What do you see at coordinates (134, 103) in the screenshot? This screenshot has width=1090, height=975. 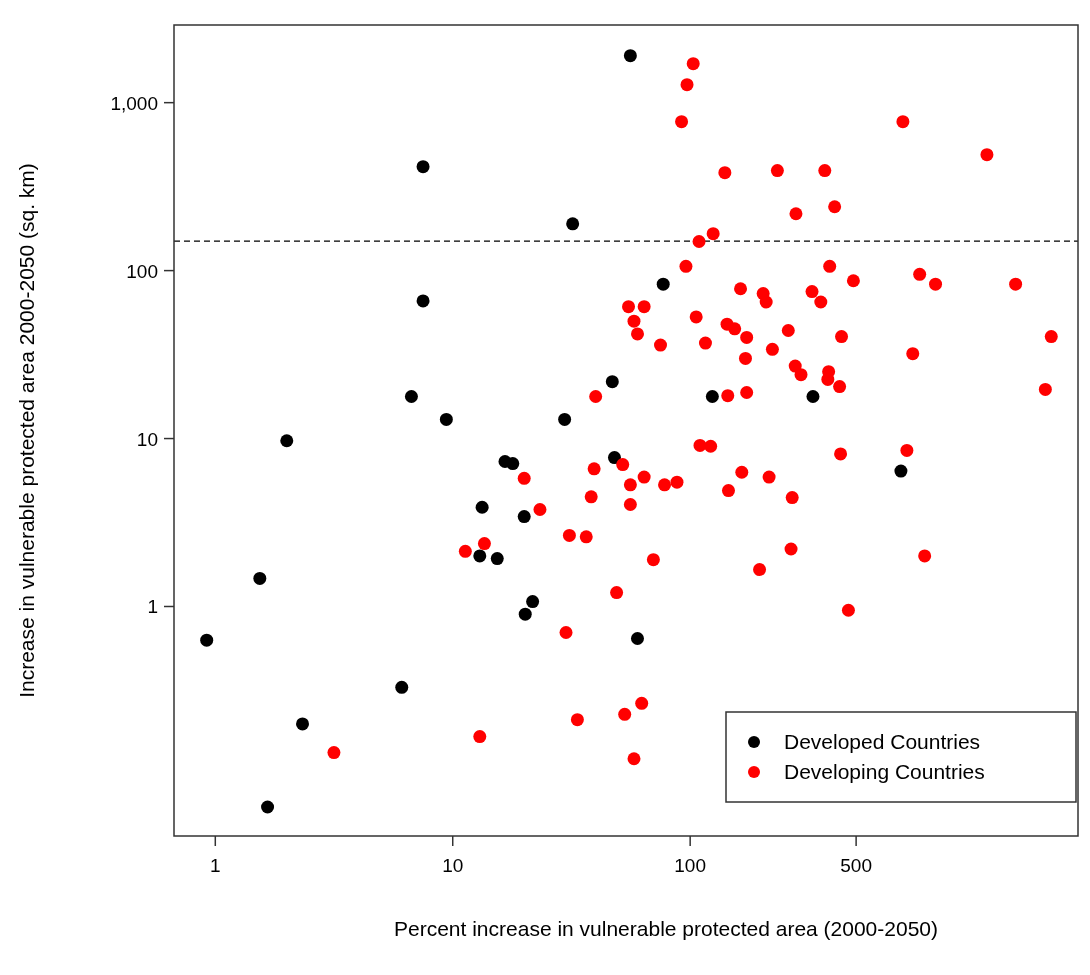 I see `y-tick-label: 1,000` at bounding box center [134, 103].